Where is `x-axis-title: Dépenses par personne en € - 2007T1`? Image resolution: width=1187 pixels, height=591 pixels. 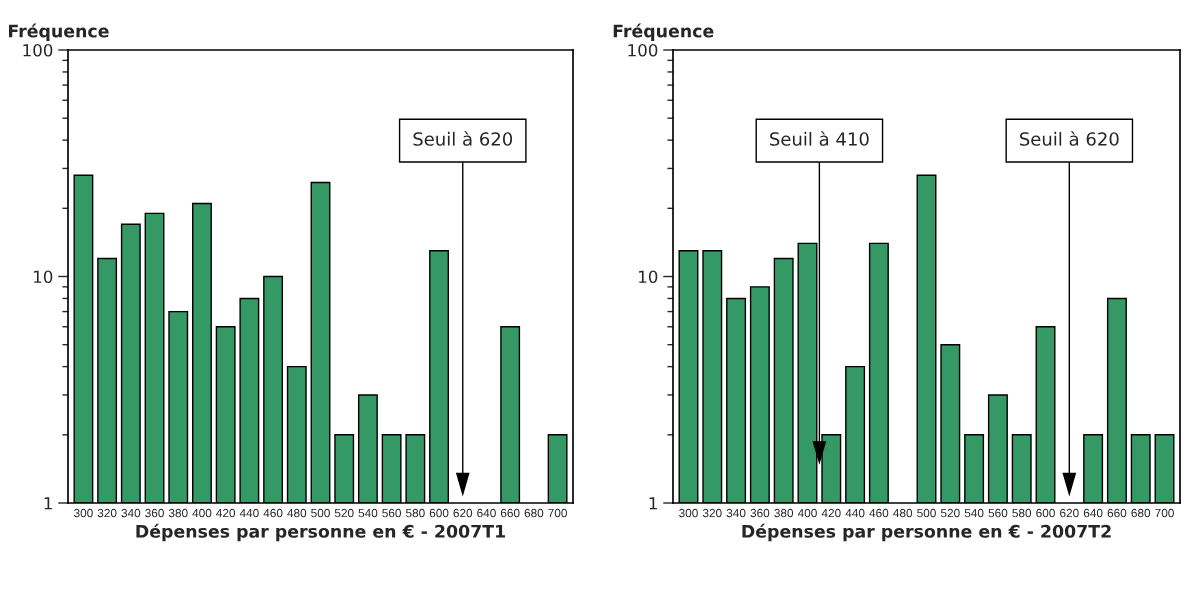 x-axis-title: Dépenses par personne en € - 2007T1 is located at coordinates (320, 532).